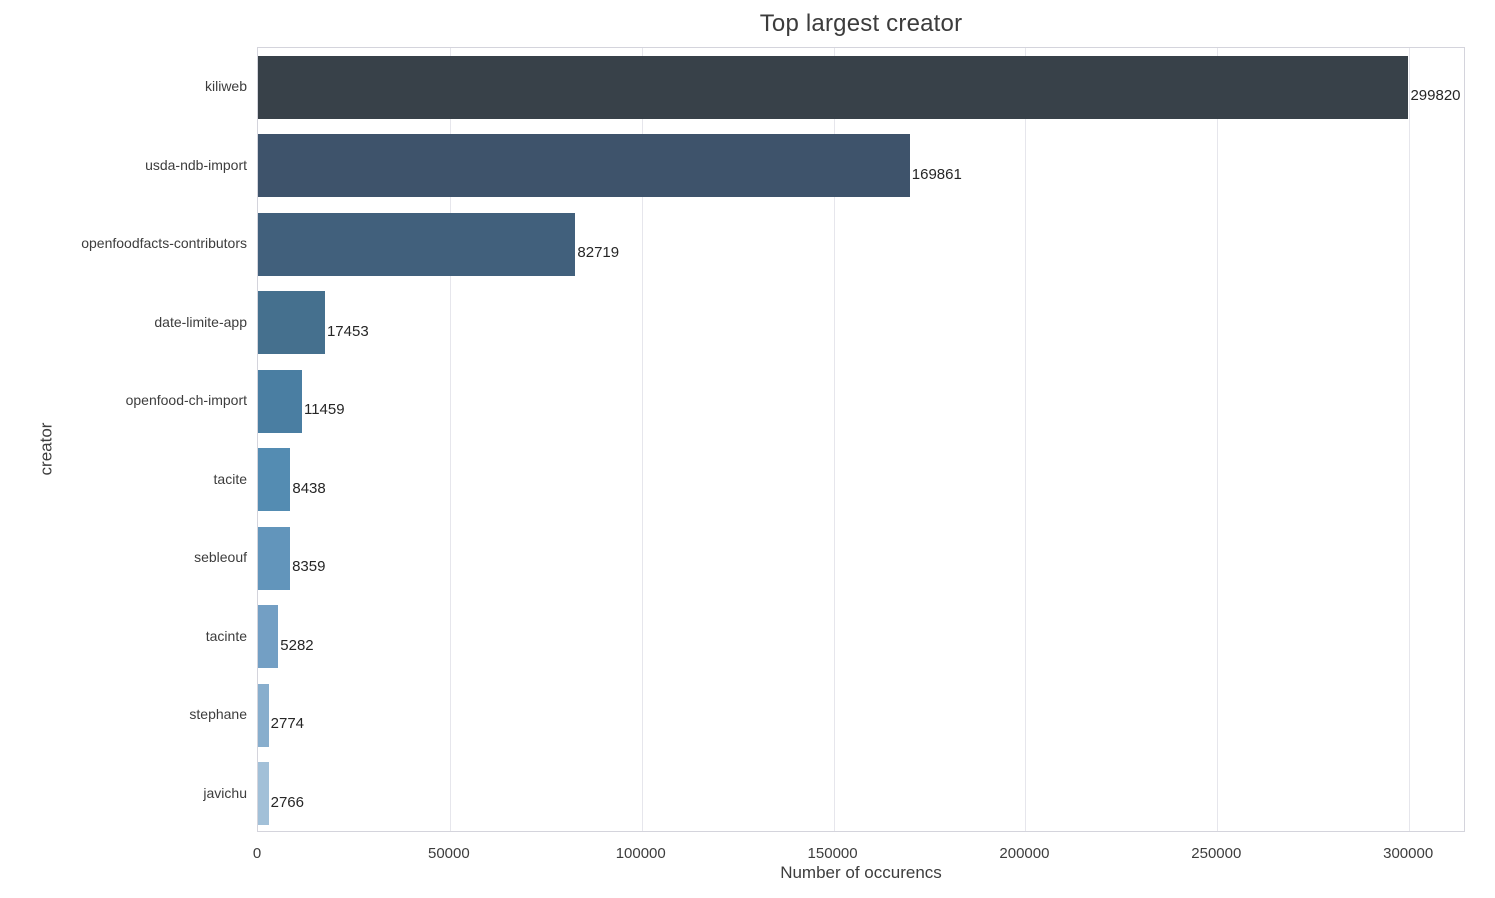 The height and width of the screenshot is (898, 1495). I want to click on bar-javichu, so click(263, 794).